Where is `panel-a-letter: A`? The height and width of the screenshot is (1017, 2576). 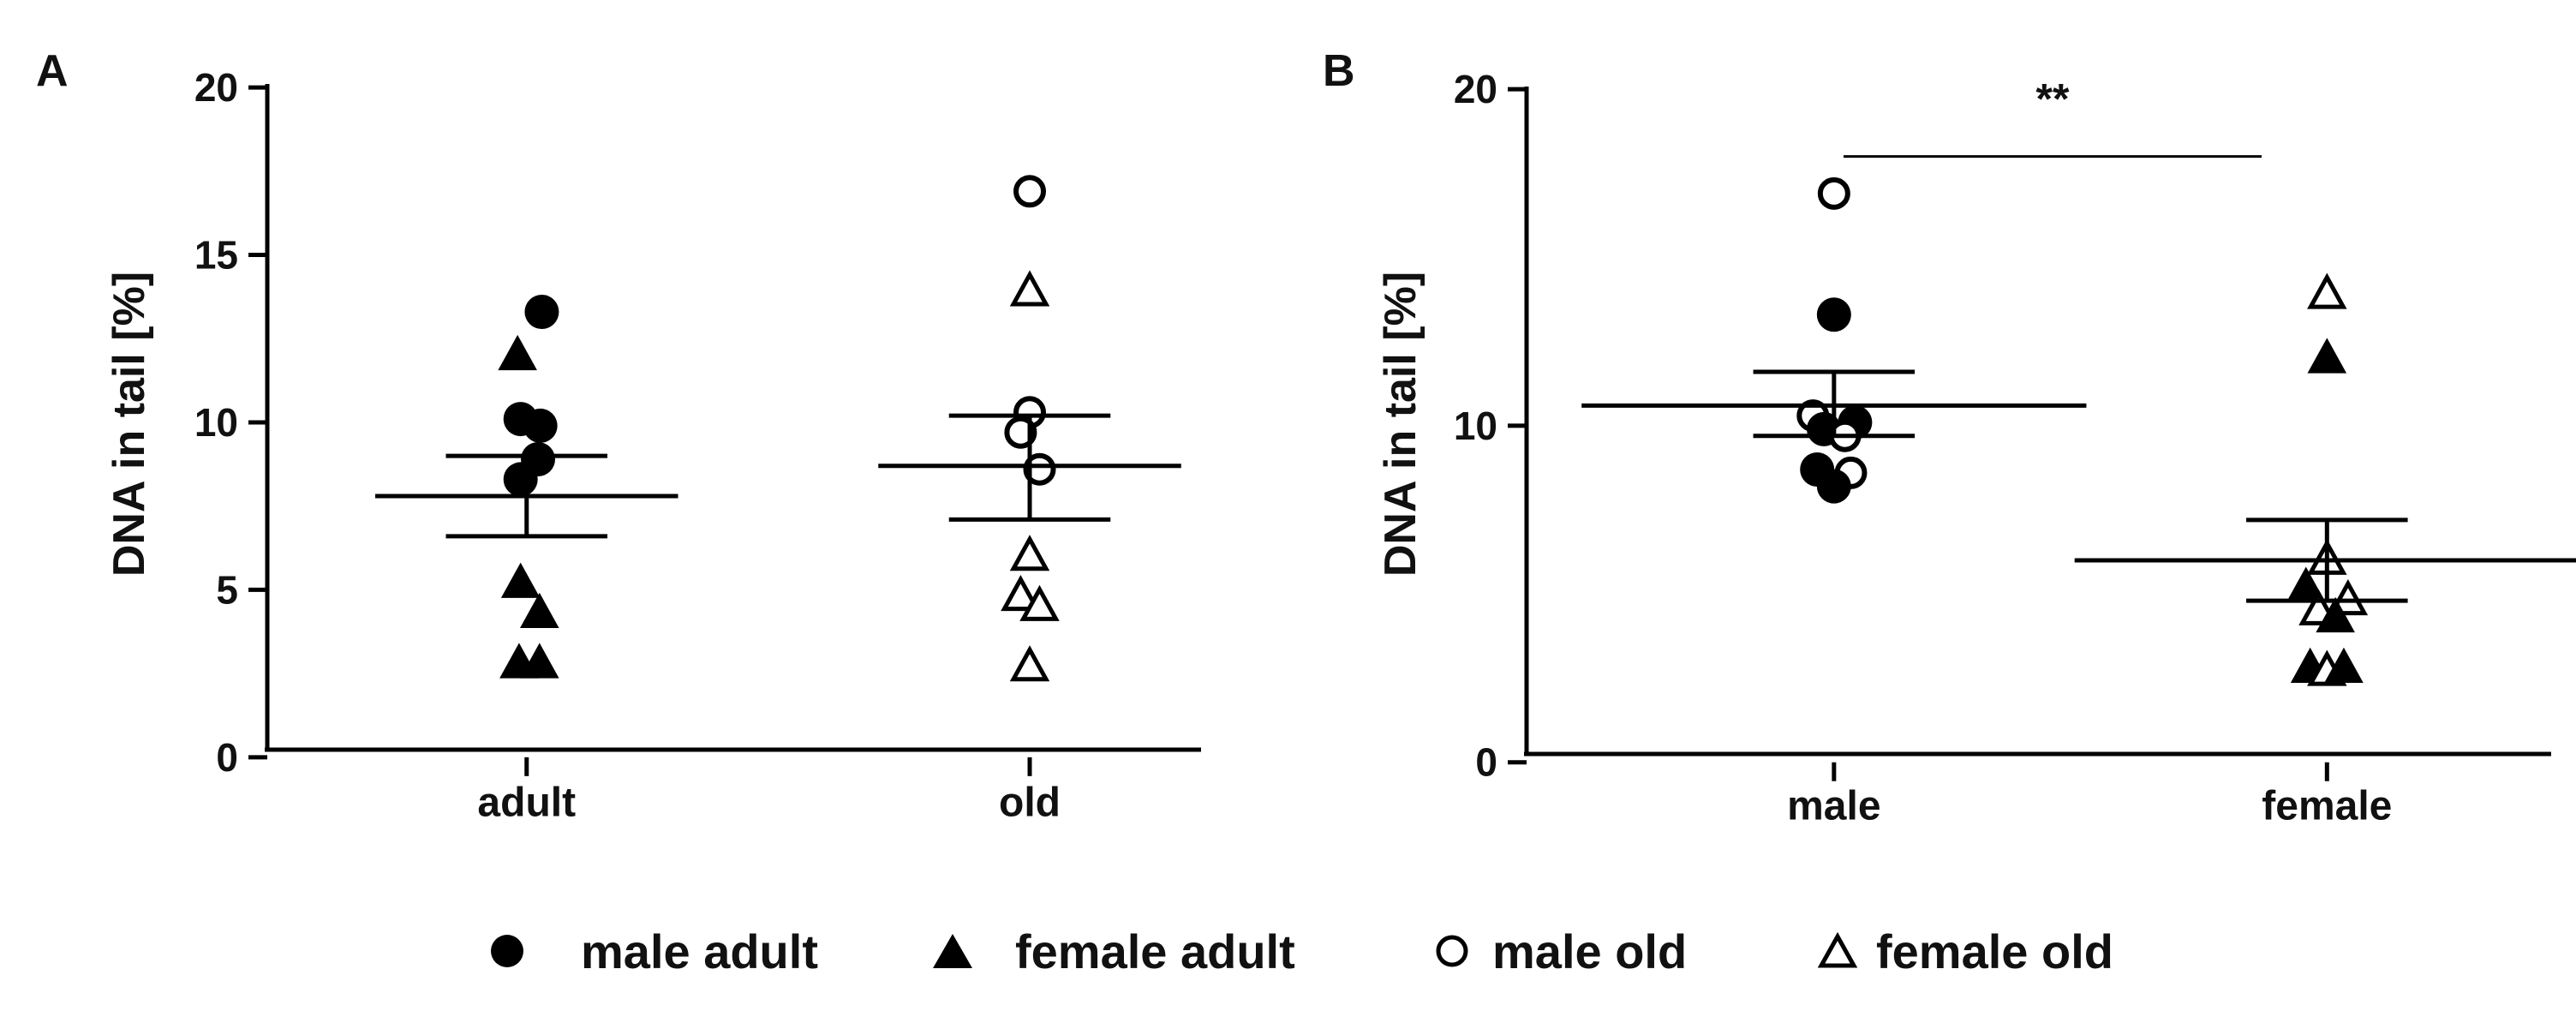 panel-a-letter: A is located at coordinates (53, 71).